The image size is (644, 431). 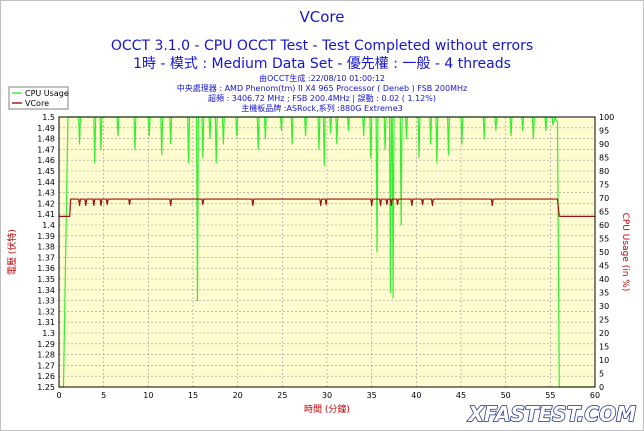 I want to click on y-left-tick-label: 1.37, so click(x=46, y=257).